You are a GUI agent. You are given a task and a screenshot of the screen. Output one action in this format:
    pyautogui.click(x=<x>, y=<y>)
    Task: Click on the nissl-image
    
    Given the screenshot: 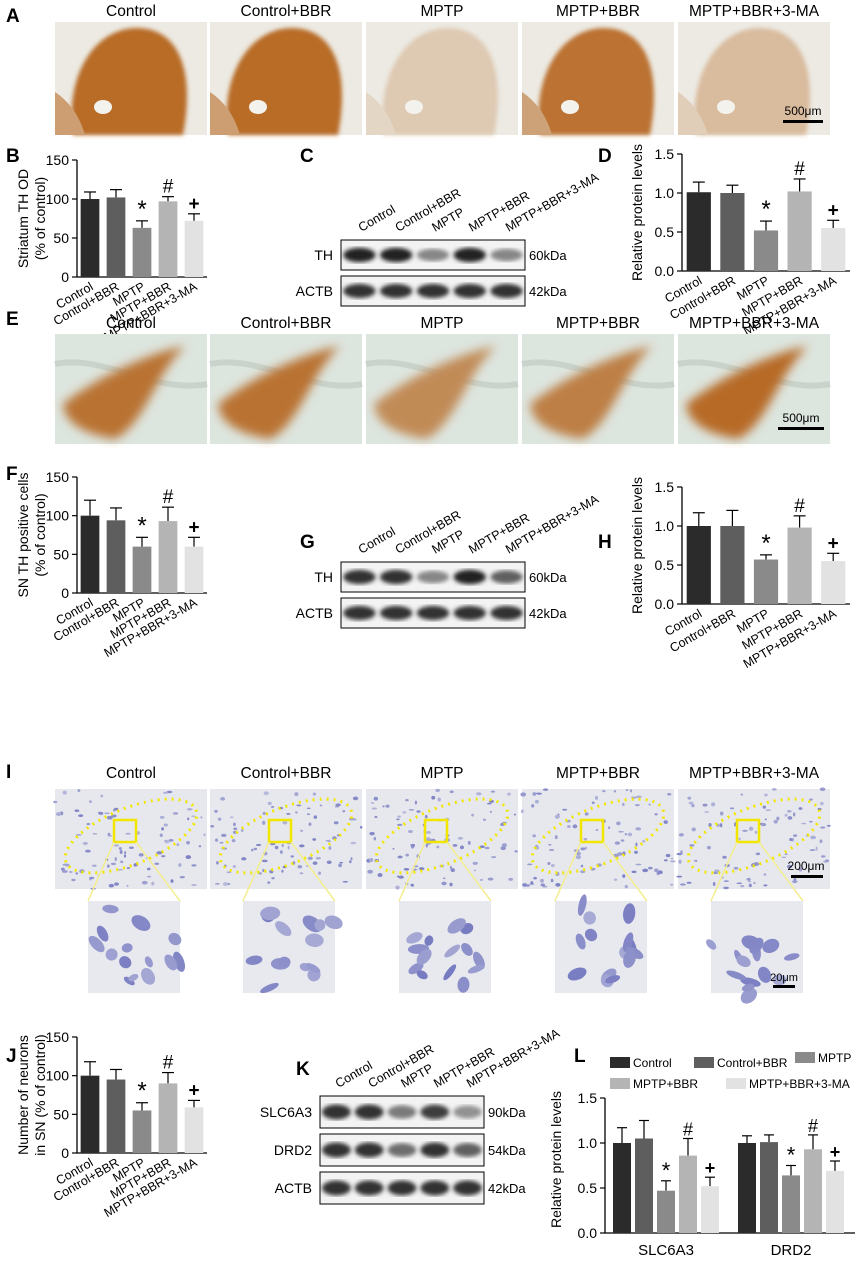 What is the action you would take?
    pyautogui.click(x=442, y=890)
    